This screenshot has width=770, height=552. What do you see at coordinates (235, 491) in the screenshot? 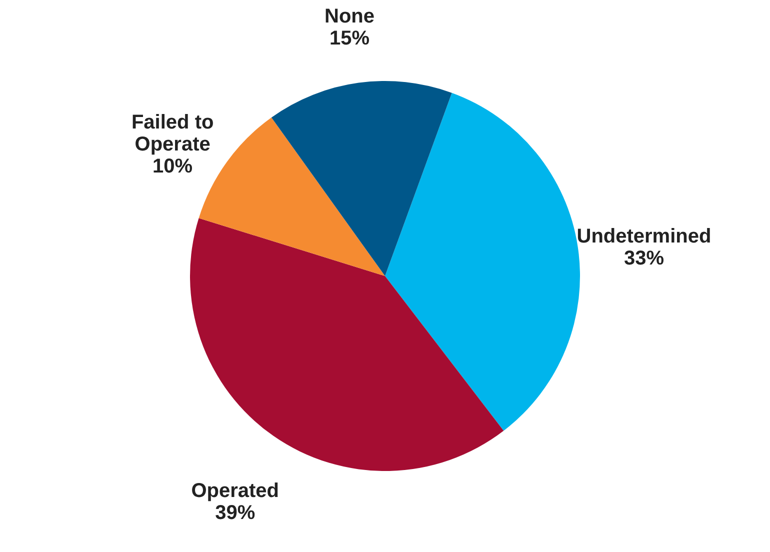
I see `slice-label: Operated` at bounding box center [235, 491].